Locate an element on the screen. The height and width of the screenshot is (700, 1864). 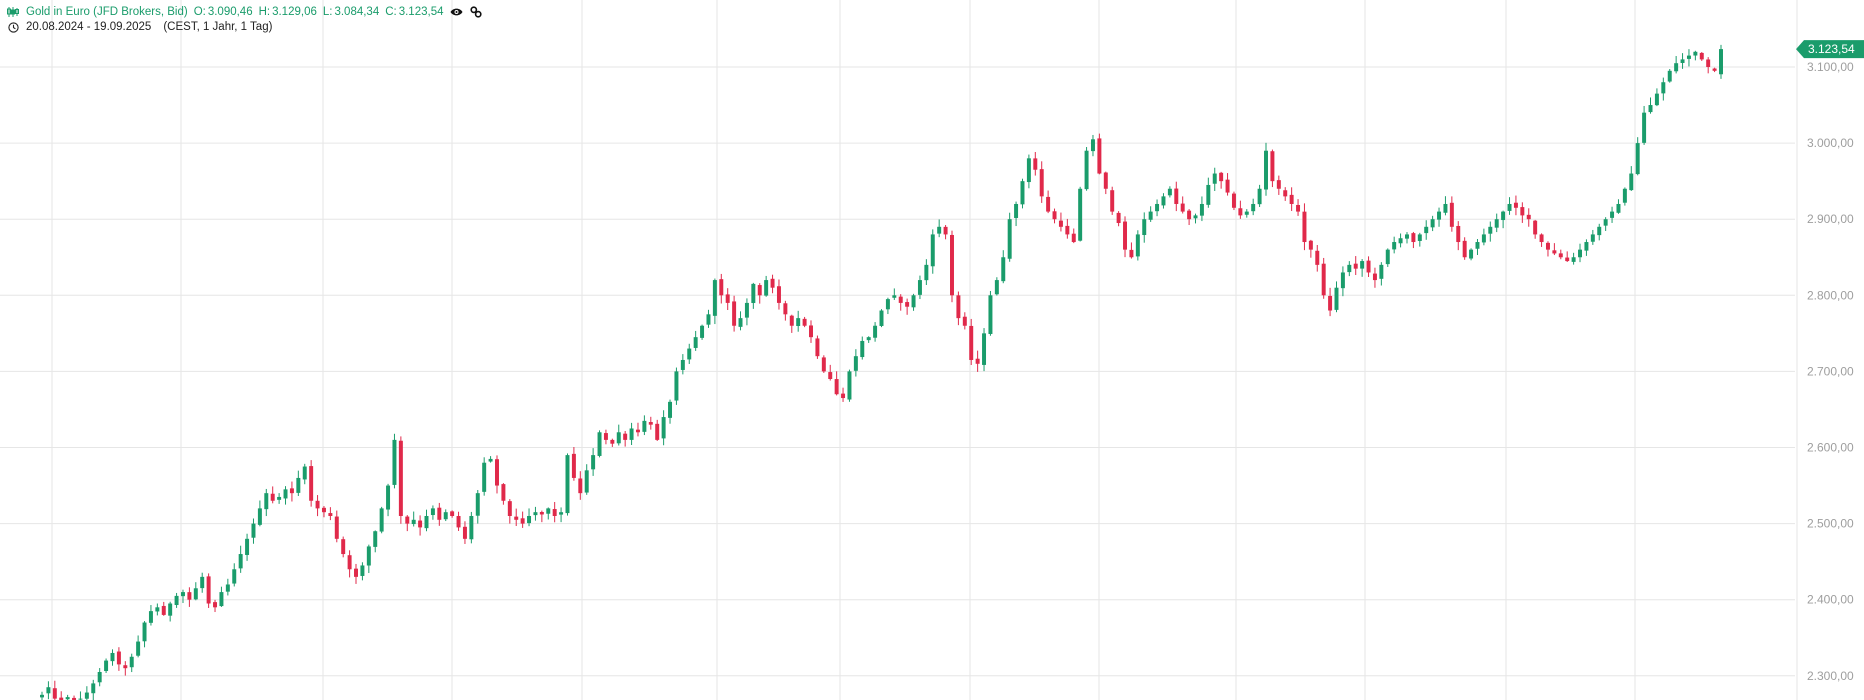
clock-icon is located at coordinates (13, 27).